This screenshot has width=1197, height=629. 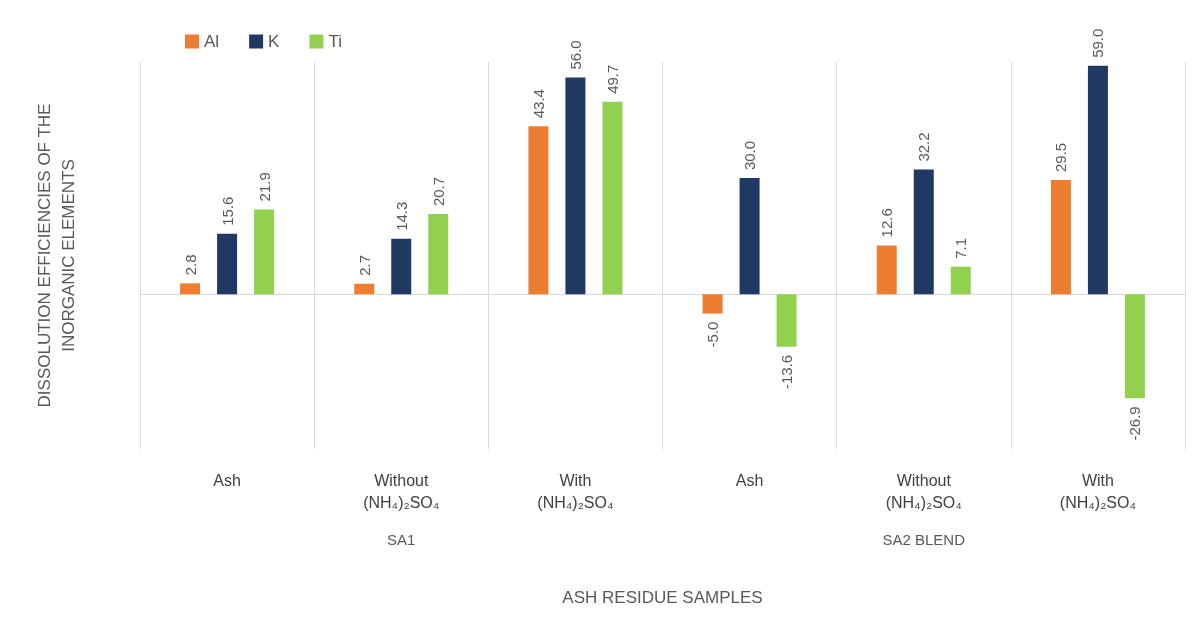 What do you see at coordinates (335, 41) in the screenshot?
I see `legend-label: Ti` at bounding box center [335, 41].